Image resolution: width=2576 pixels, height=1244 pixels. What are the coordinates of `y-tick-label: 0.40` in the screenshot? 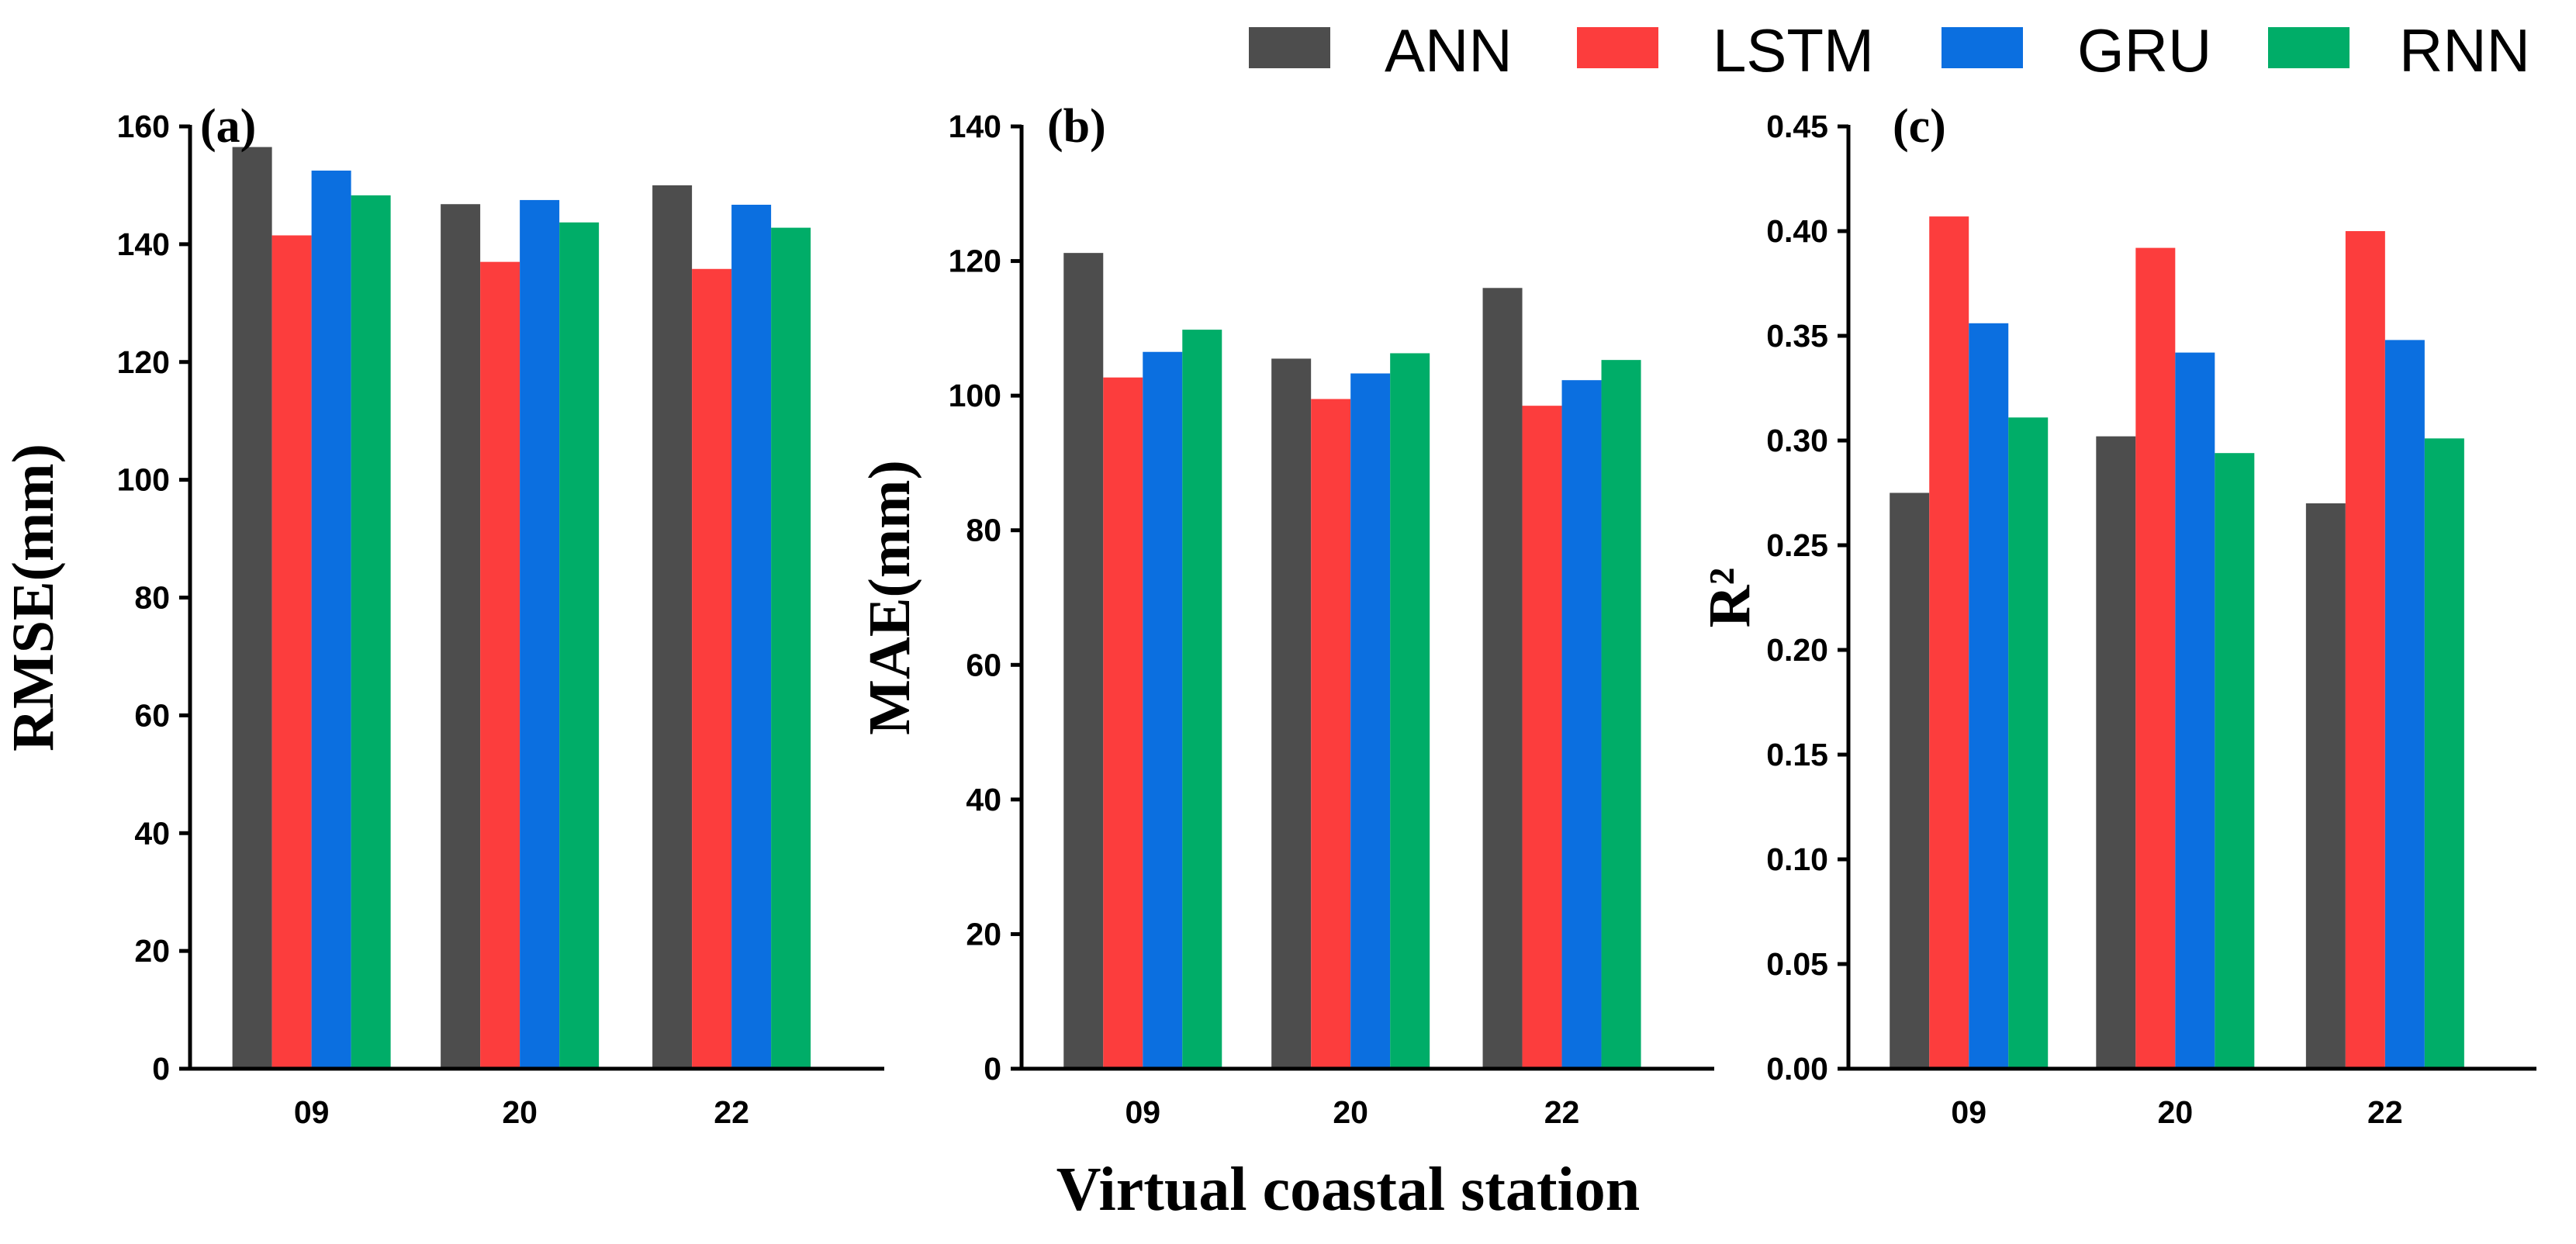 It's located at (1797, 231).